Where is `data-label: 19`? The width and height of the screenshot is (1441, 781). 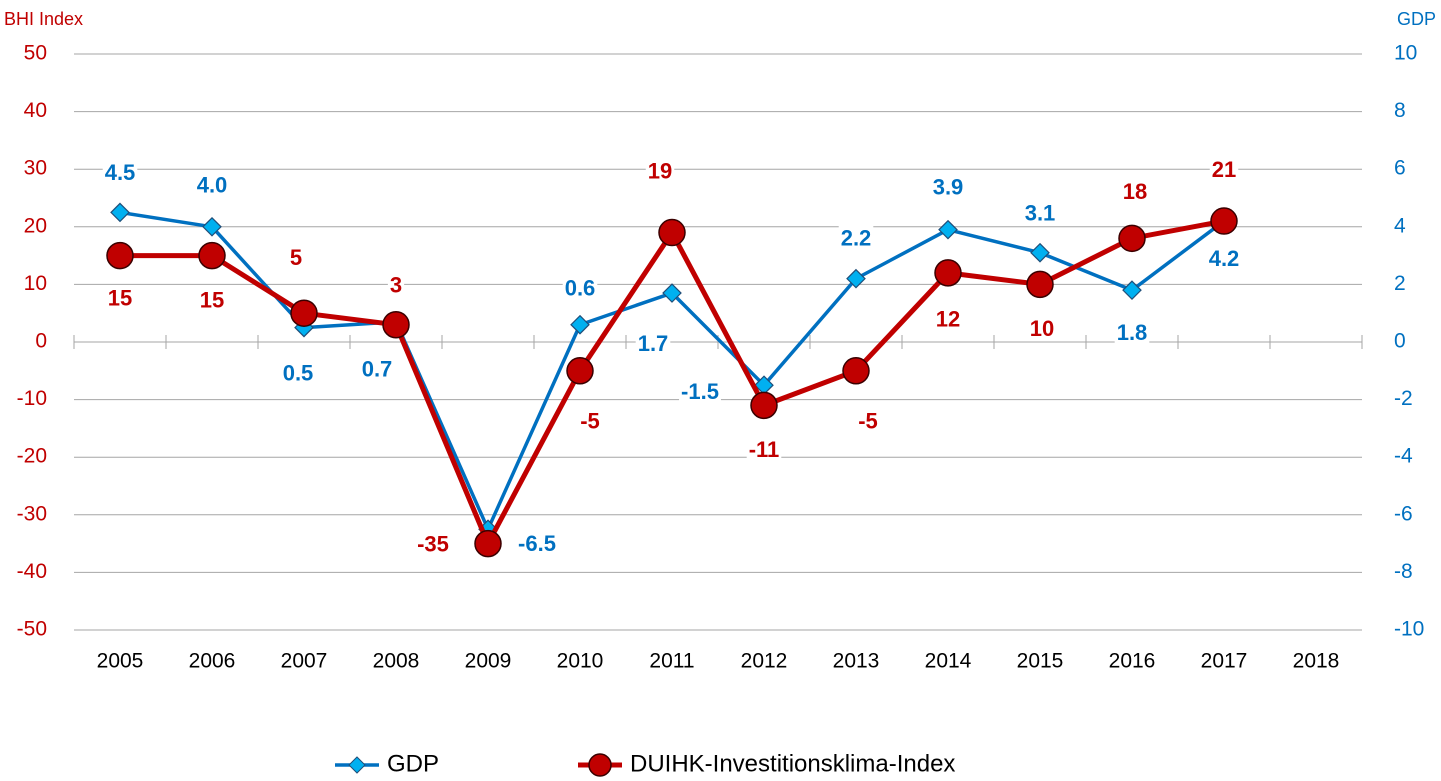
data-label: 19 is located at coordinates (660, 170).